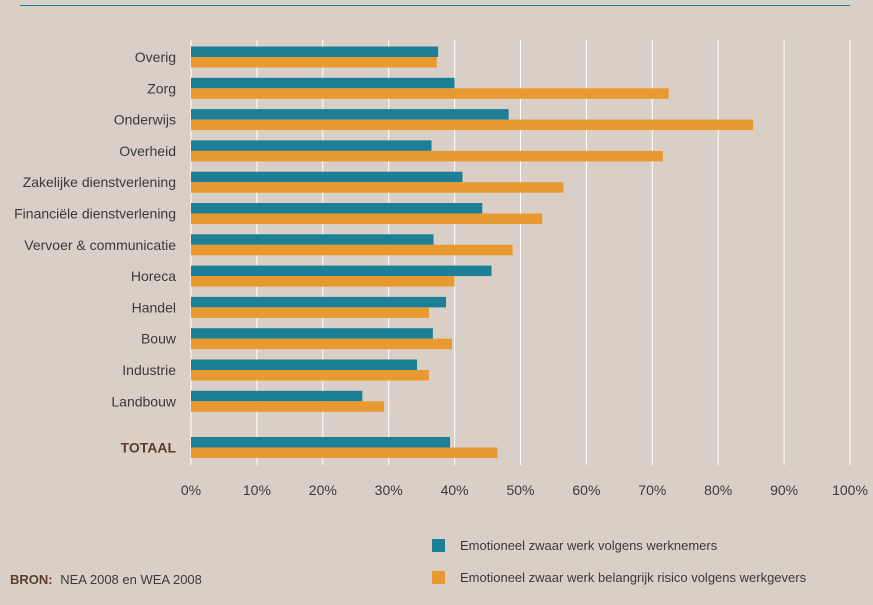 Image resolution: width=873 pixels, height=605 pixels. I want to click on category-label: Zorg, so click(161, 88).